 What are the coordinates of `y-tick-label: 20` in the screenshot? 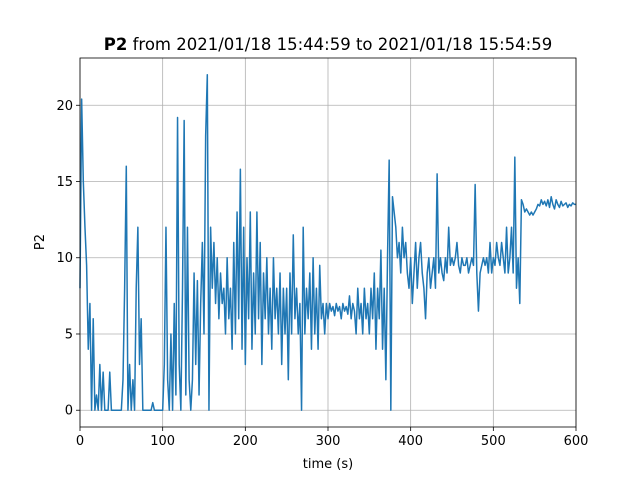 It's located at (64, 106).